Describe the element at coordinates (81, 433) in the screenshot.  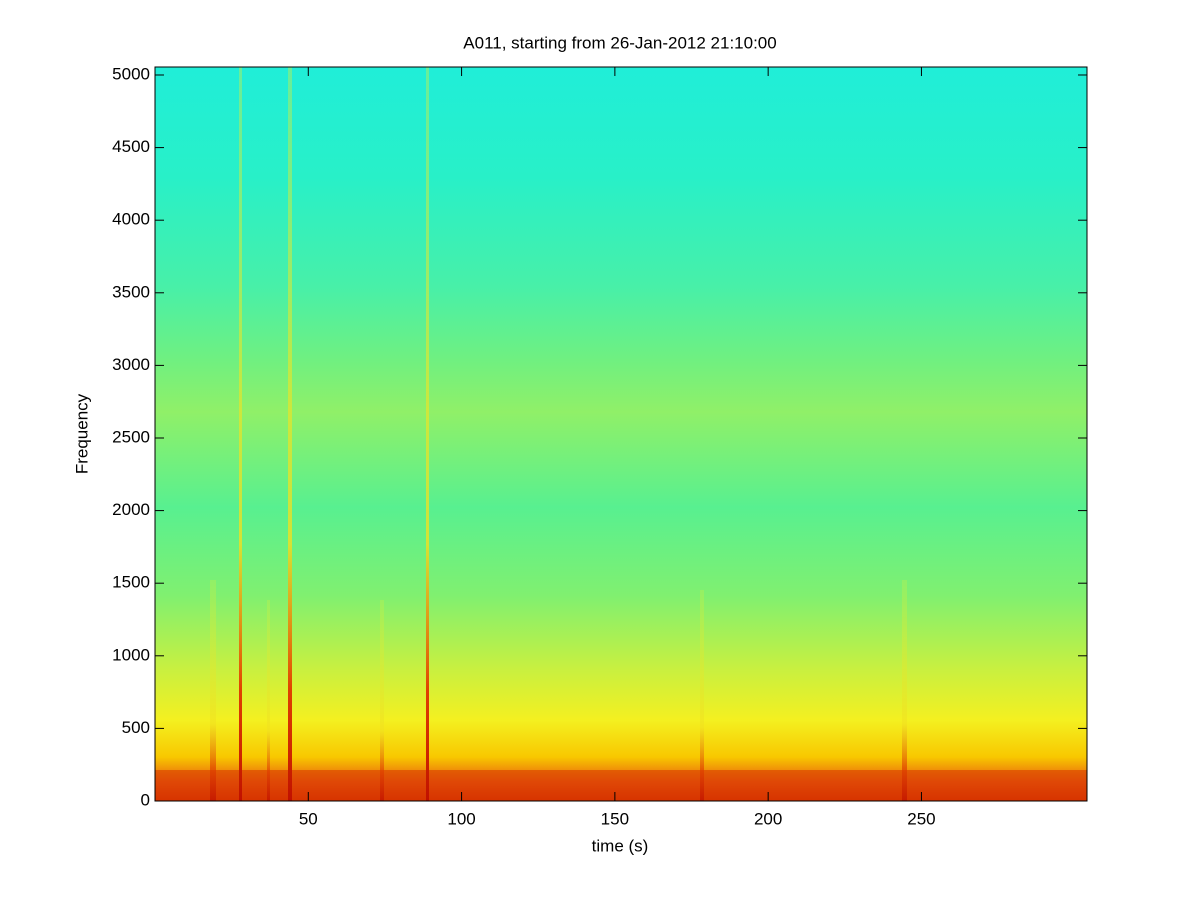
I see `y-axis-label: Frequency` at that location.